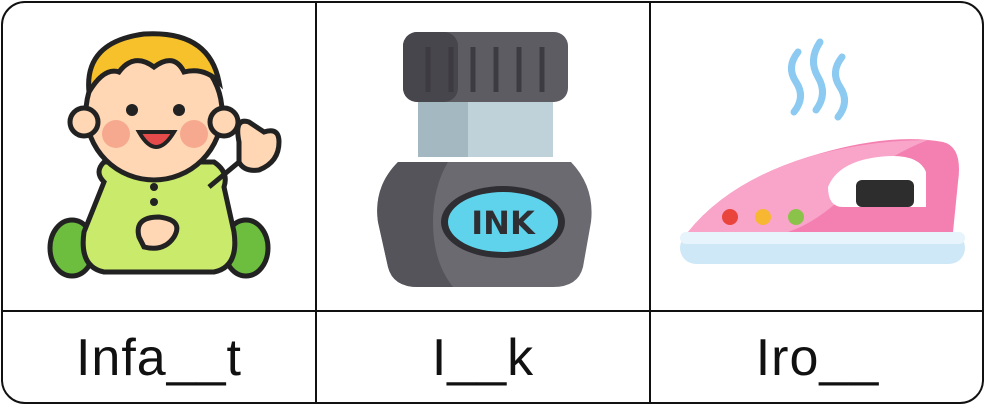  What do you see at coordinates (484, 159) in the screenshot?
I see `ink-bottle-icon: INK` at bounding box center [484, 159].